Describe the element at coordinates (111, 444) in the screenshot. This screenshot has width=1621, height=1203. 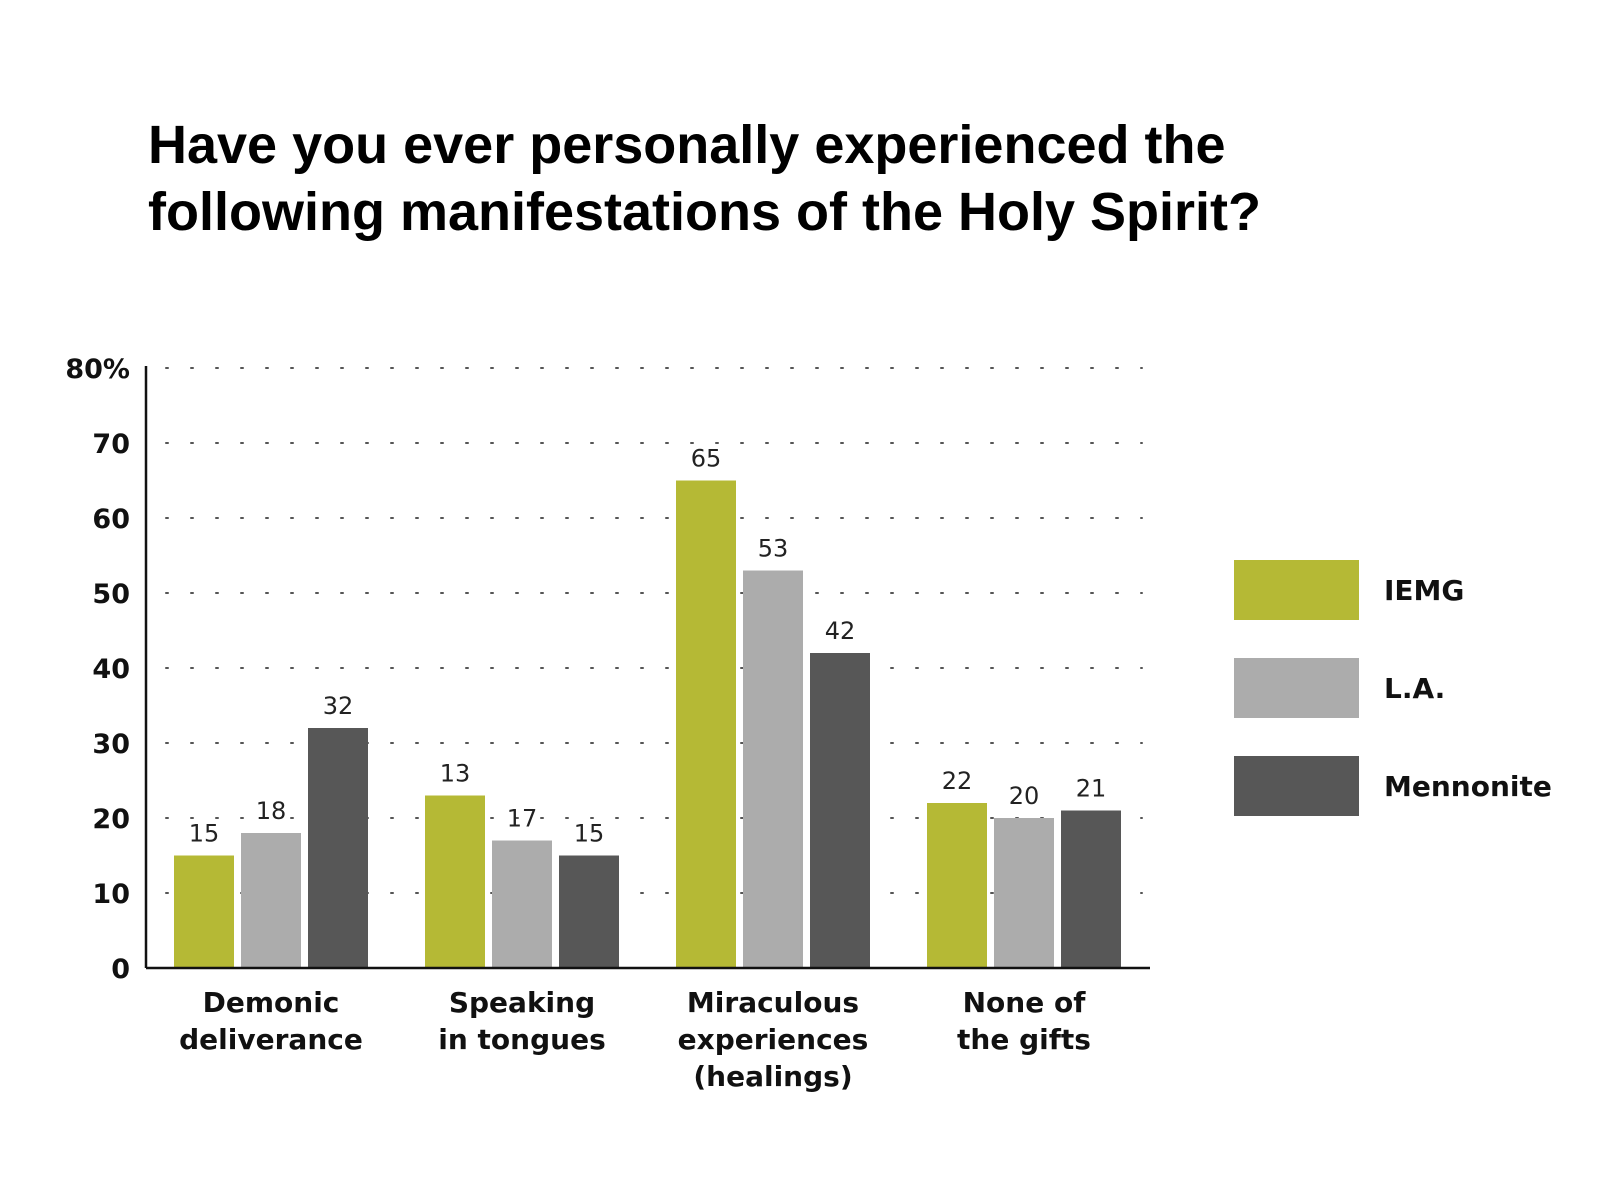
I see `y-tick-label: 70` at that location.